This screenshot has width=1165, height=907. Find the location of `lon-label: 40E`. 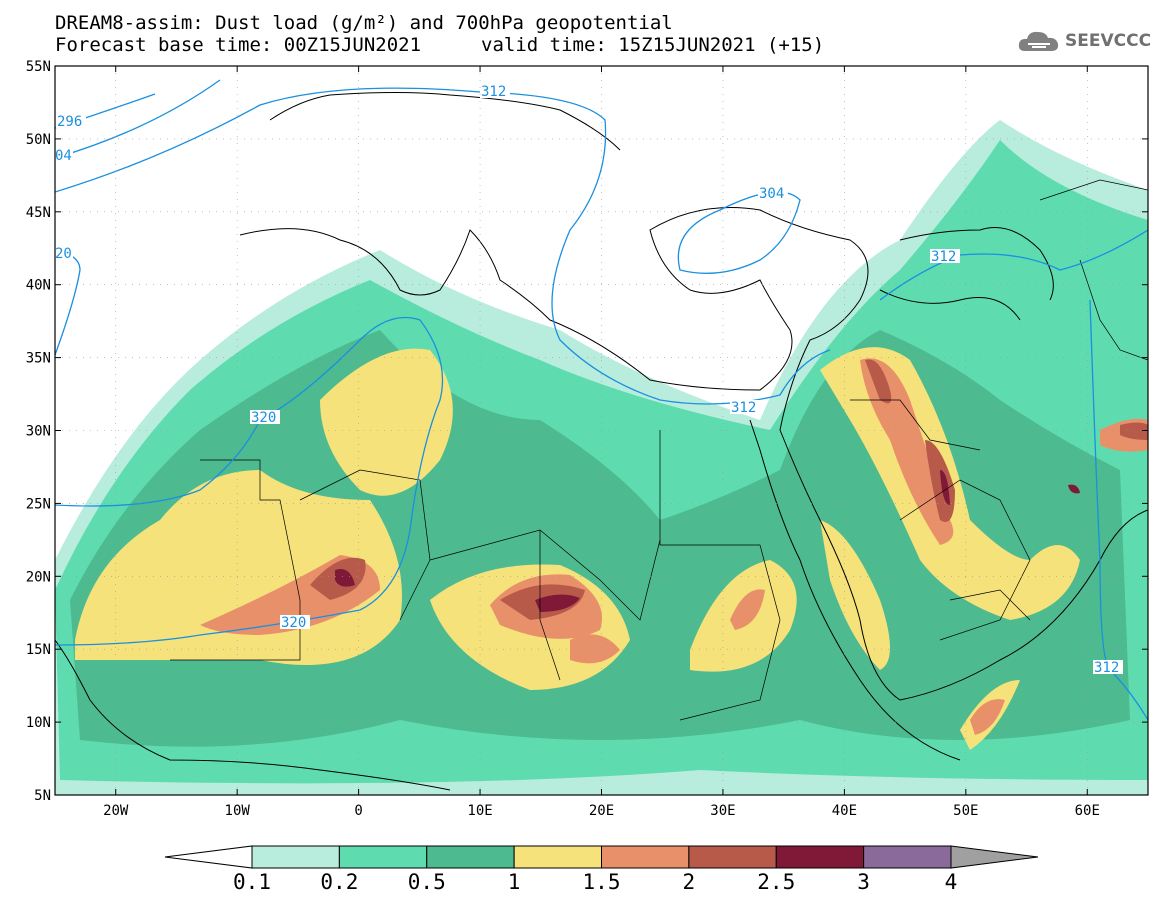

lon-label: 40E is located at coordinates (844, 811).